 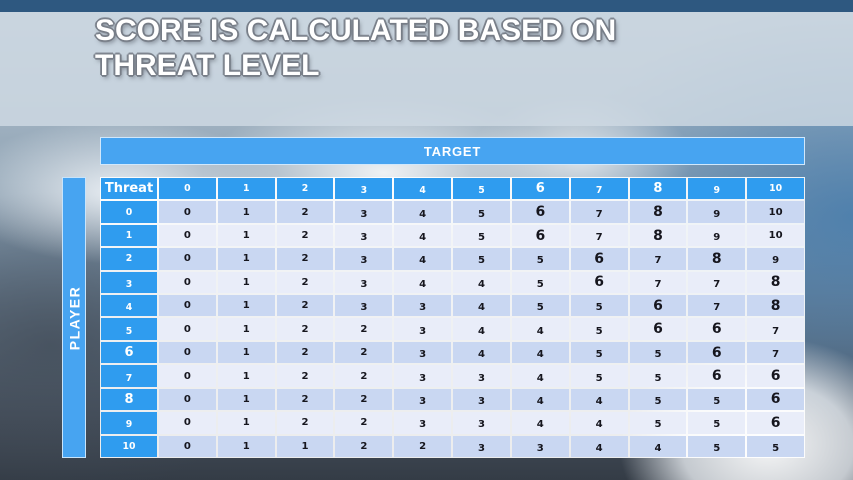 What do you see at coordinates (129, 282) in the screenshot?
I see `row-header-cell: 3` at bounding box center [129, 282].